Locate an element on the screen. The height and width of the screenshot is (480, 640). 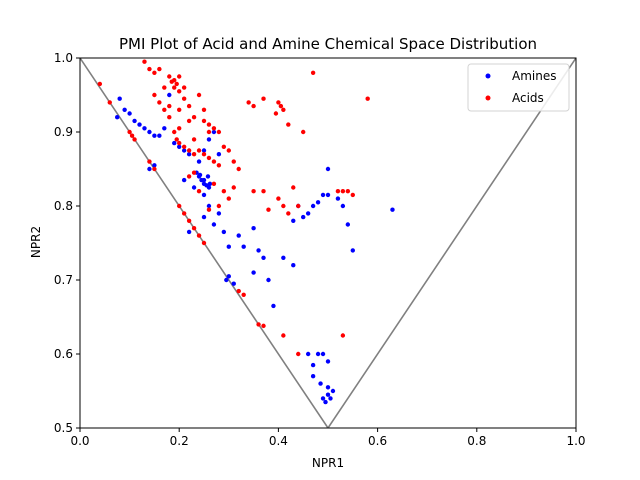
y-tick-label: 1.0 is located at coordinates (63, 58).